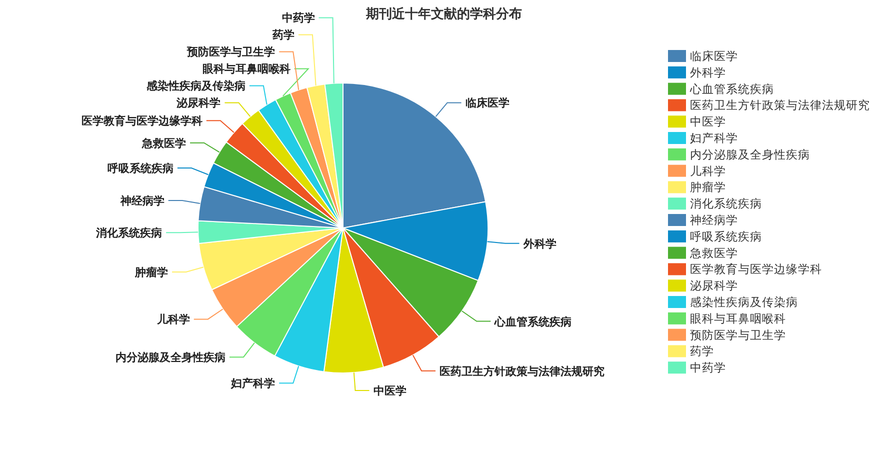  What do you see at coordinates (533, 321) in the screenshot?
I see `slice-label: 心血管系统疾病` at bounding box center [533, 321].